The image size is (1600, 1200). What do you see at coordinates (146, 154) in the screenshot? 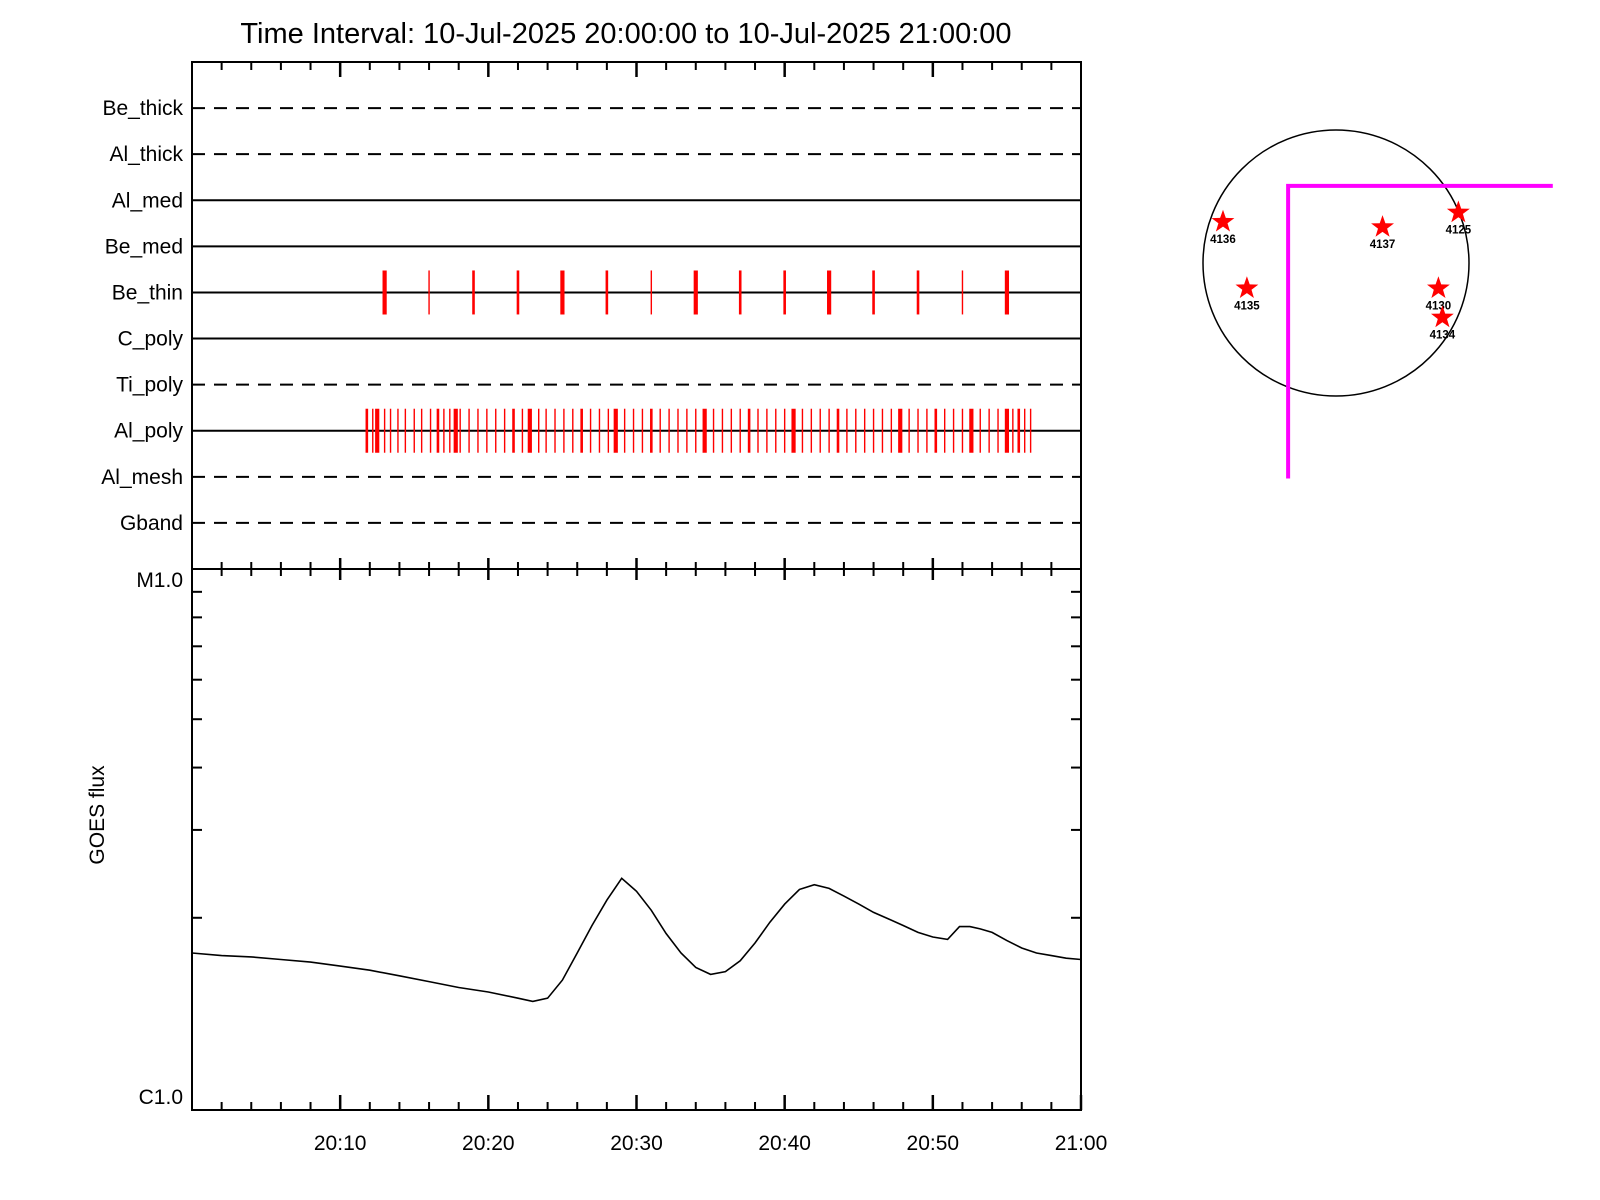
I see `filter-label-Al_thick: Al_thick` at bounding box center [146, 154].